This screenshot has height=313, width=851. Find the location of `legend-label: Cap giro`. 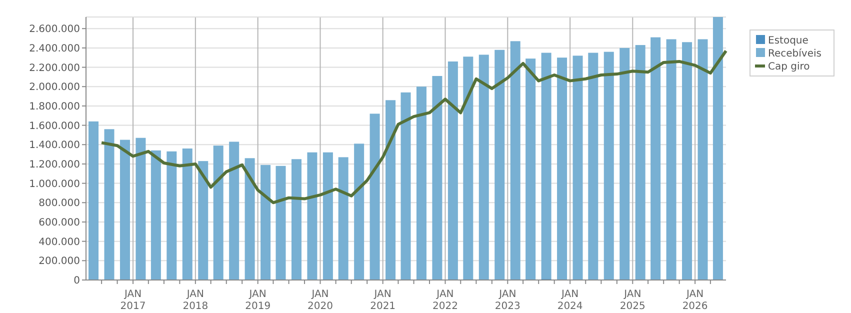

legend-label: Cap giro is located at coordinates (789, 67).